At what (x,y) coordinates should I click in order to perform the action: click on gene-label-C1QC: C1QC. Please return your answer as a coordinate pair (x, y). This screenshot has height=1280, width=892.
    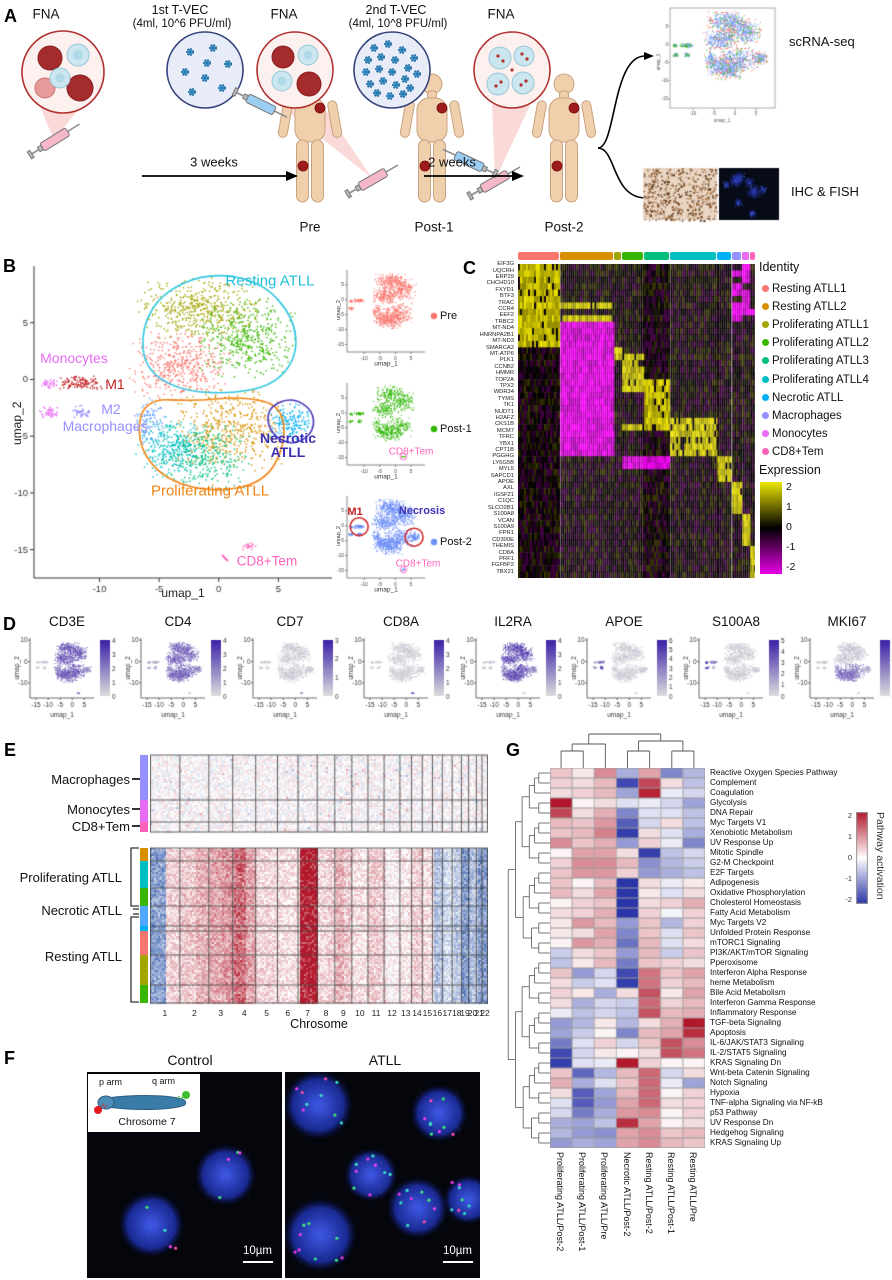
    Looking at the image, I should click on (505, 501).